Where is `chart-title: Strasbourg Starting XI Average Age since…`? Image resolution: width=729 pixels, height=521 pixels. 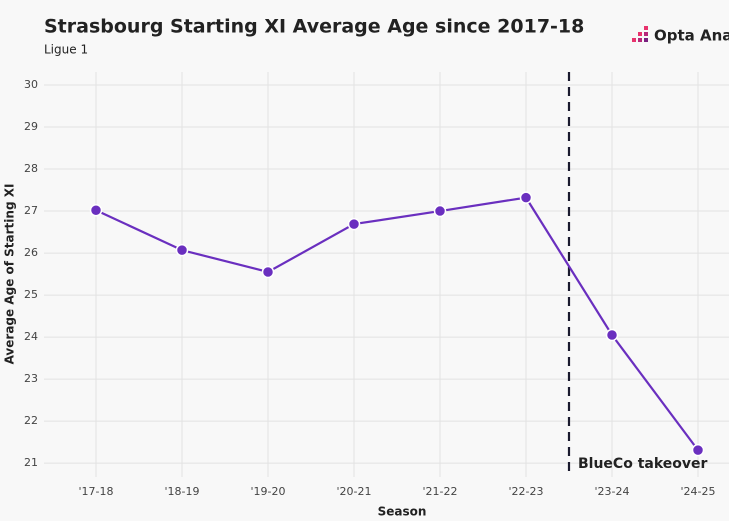
chart-title: Strasbourg Starting XI Average Age since… is located at coordinates (314, 27).